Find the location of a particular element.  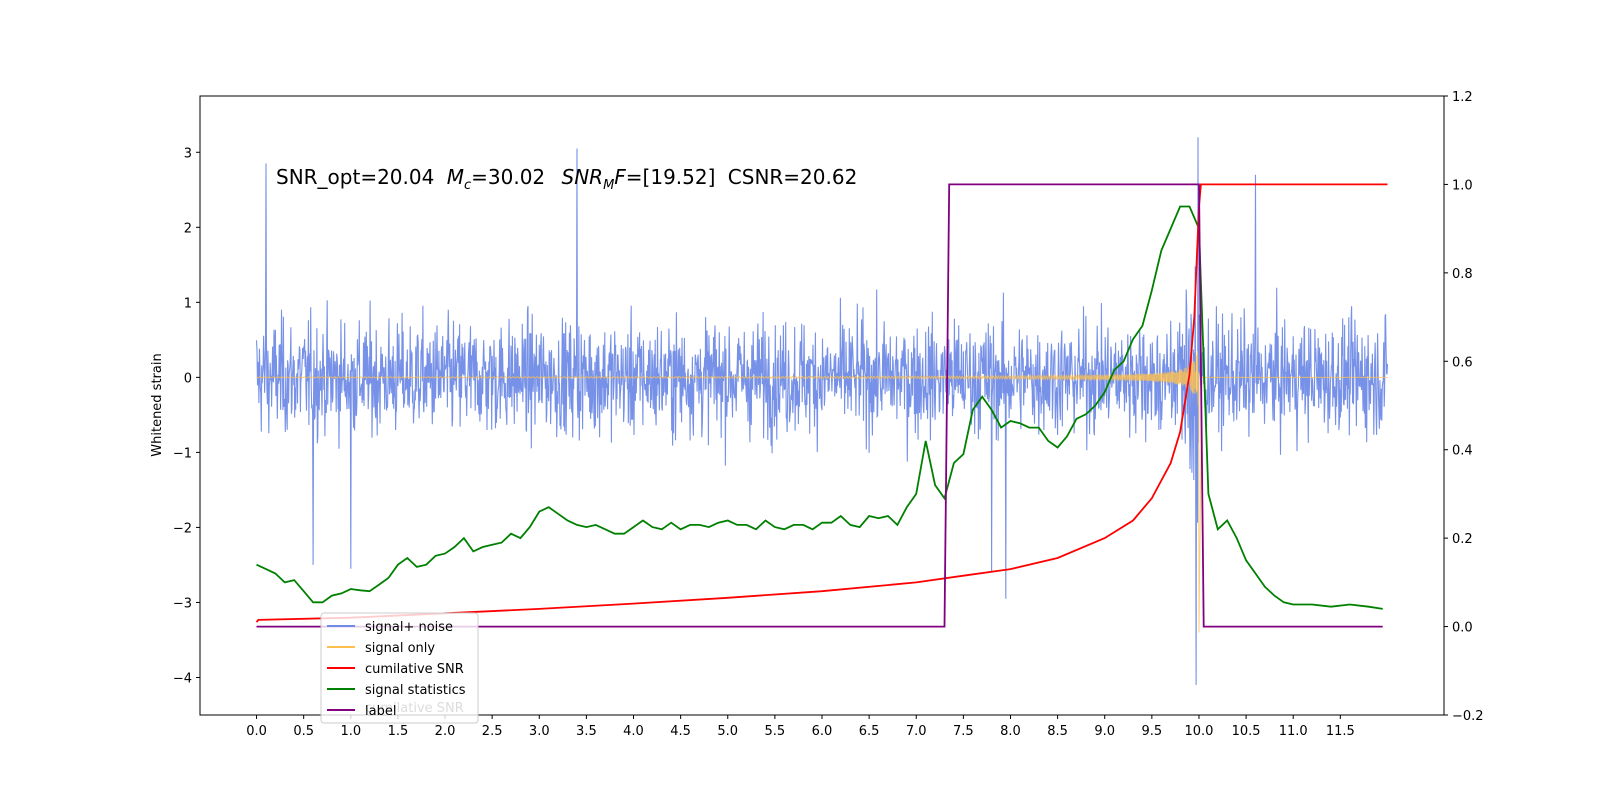

y-tick-label: −4 is located at coordinates (182, 678).